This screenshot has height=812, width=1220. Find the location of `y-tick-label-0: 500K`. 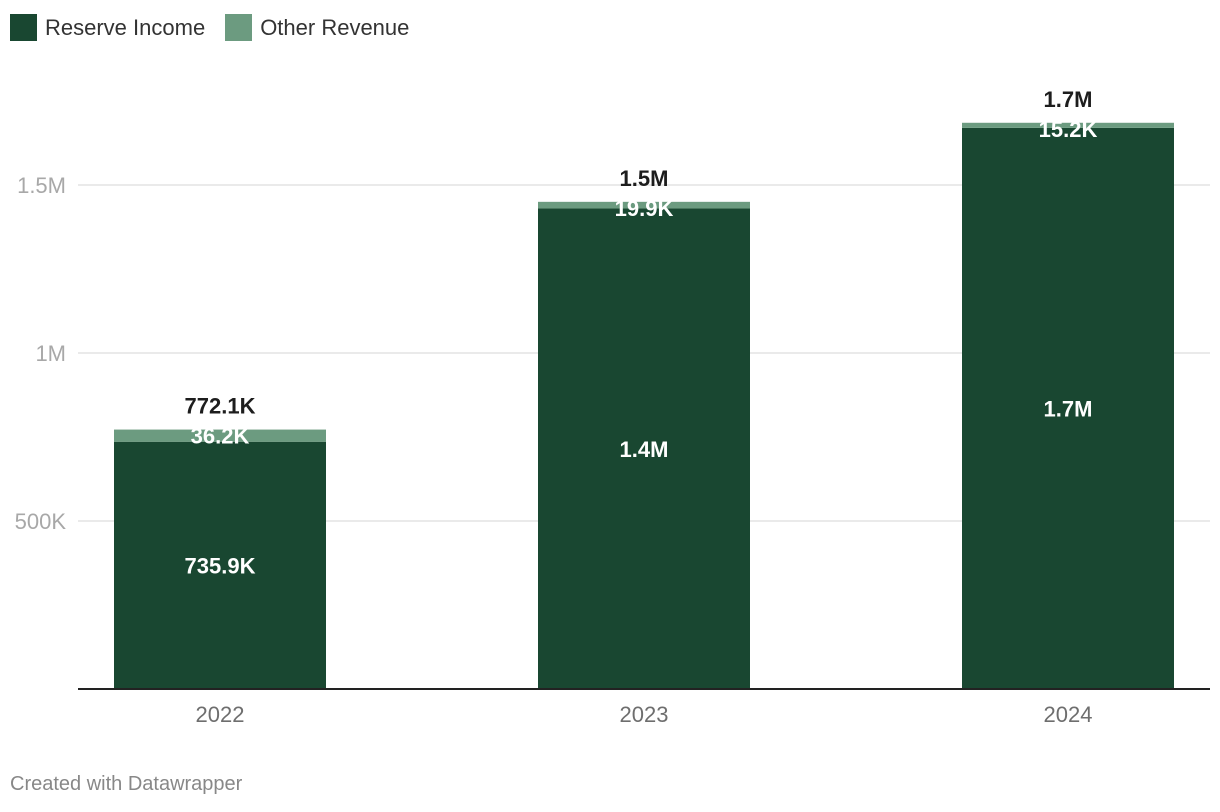

y-tick-label-0: 500K is located at coordinates (41, 521).